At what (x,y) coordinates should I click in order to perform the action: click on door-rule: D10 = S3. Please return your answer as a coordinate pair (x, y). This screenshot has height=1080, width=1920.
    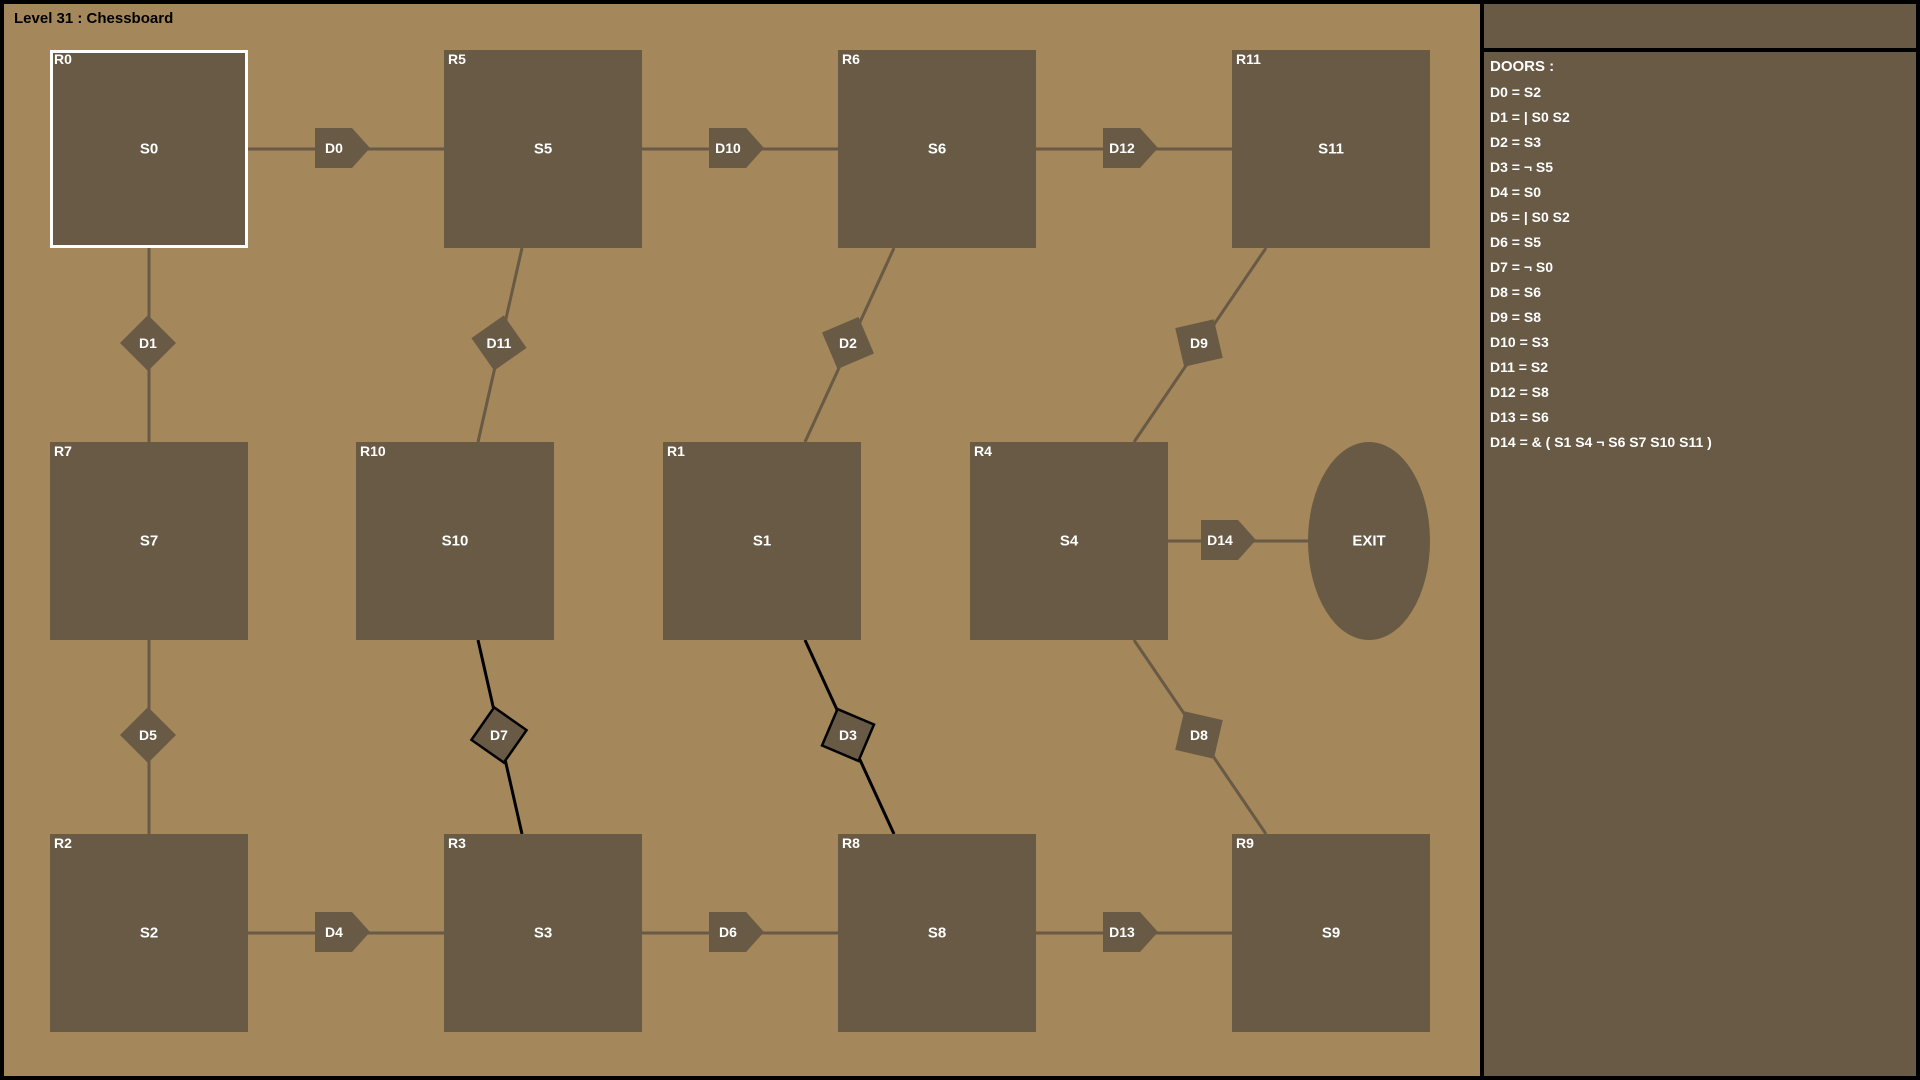
    Looking at the image, I should click on (1519, 342).